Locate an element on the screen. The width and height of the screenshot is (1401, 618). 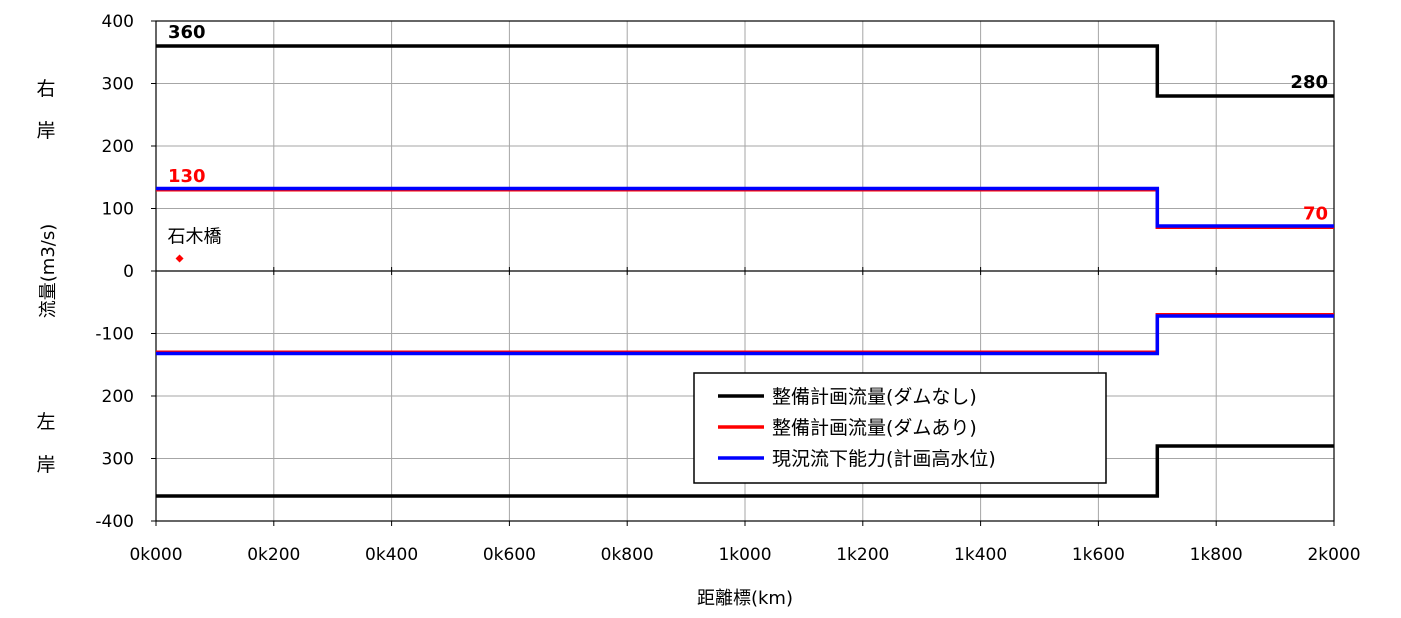
value-label: 70 is located at coordinates (1315, 213).